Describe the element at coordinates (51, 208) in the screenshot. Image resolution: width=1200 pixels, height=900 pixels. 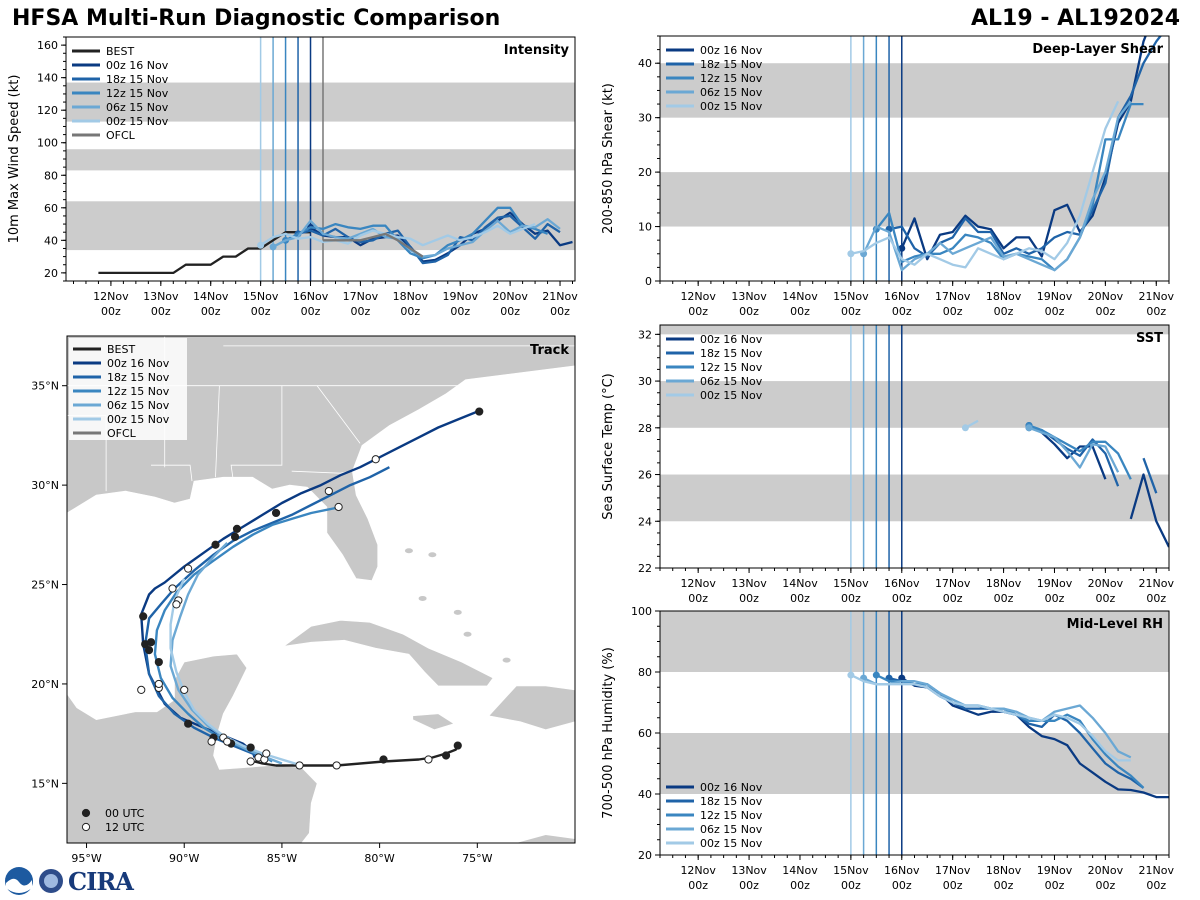
I see `y-tick-label: 60` at that location.